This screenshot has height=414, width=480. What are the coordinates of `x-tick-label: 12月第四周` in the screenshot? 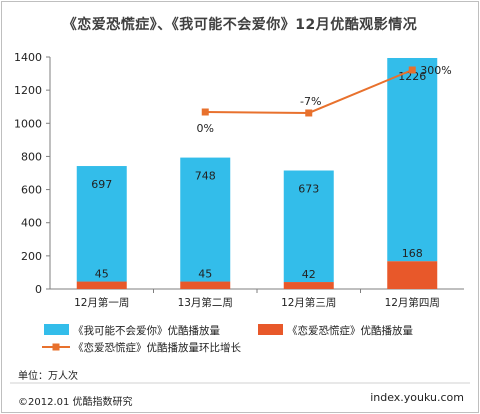 It's located at (412, 302).